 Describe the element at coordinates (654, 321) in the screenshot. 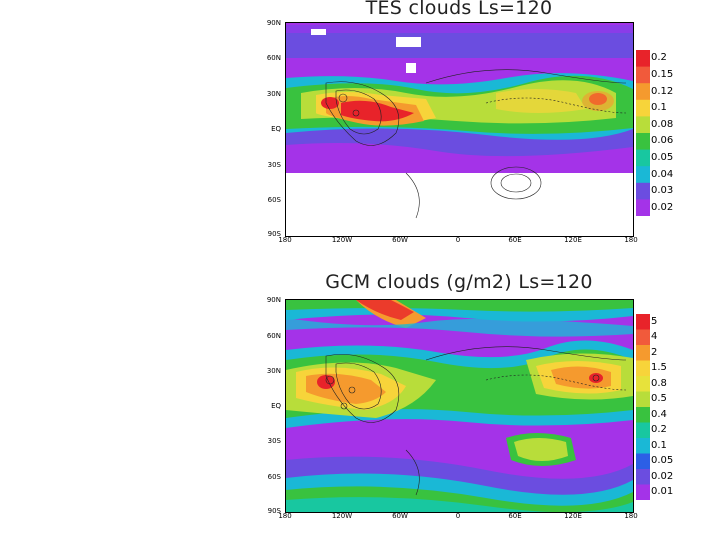

I see `colorbar-label: 5` at that location.